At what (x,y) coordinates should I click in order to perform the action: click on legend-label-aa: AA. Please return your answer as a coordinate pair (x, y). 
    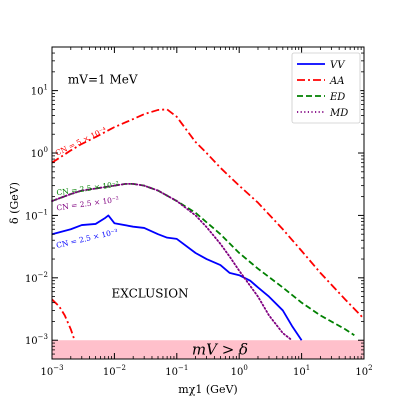
    Looking at the image, I should click on (336, 81).